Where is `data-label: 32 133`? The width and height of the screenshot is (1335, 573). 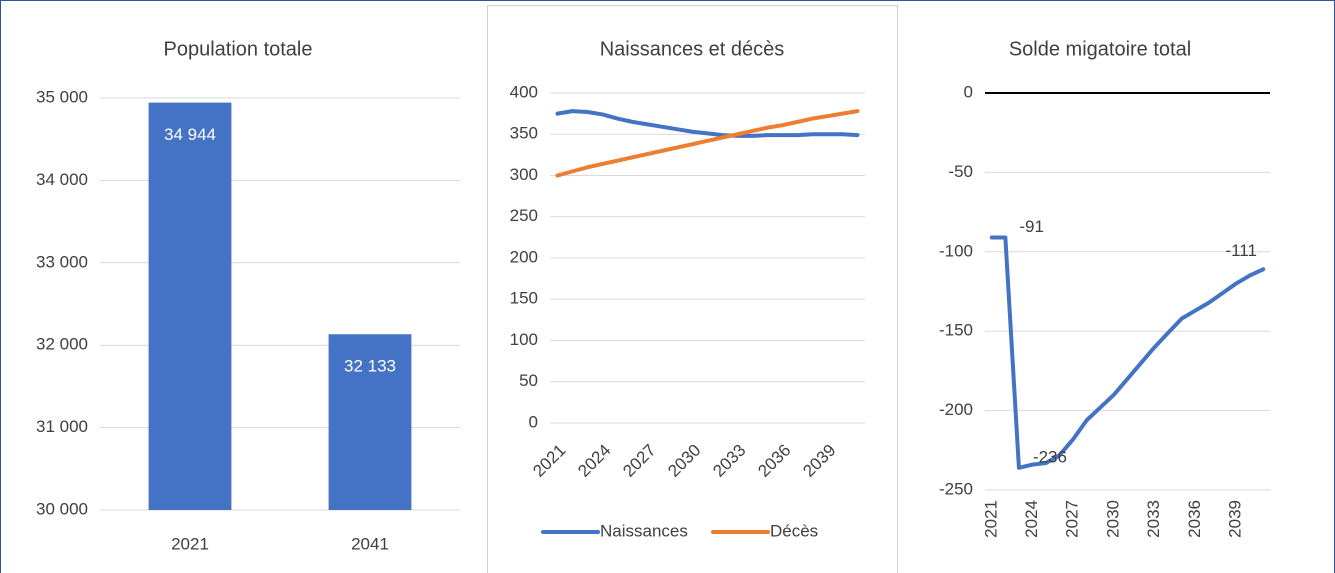
data-label: 32 133 is located at coordinates (370, 366).